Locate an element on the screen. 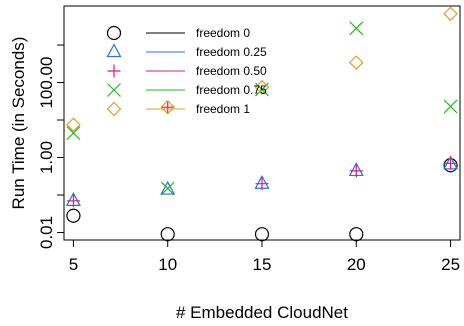 The height and width of the screenshot is (326, 464). x-tick-label: 25 is located at coordinates (450, 264).